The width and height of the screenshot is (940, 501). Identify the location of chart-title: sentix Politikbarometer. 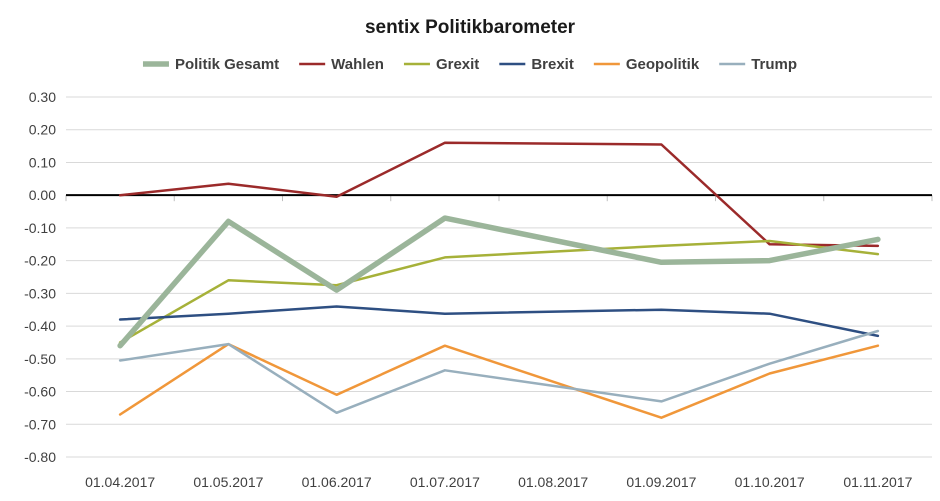
(470, 27).